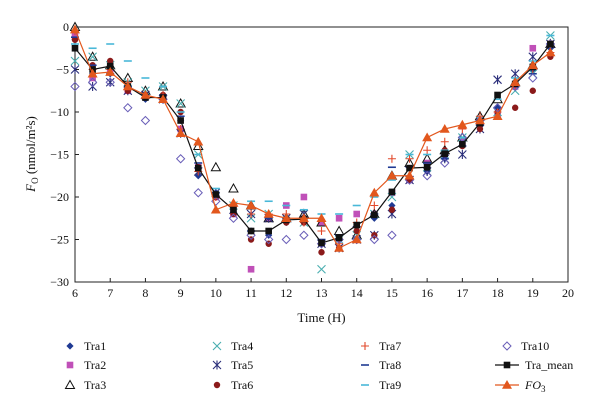  Describe the element at coordinates (59, 155) in the screenshot. I see `y-tick-label: −15` at that location.